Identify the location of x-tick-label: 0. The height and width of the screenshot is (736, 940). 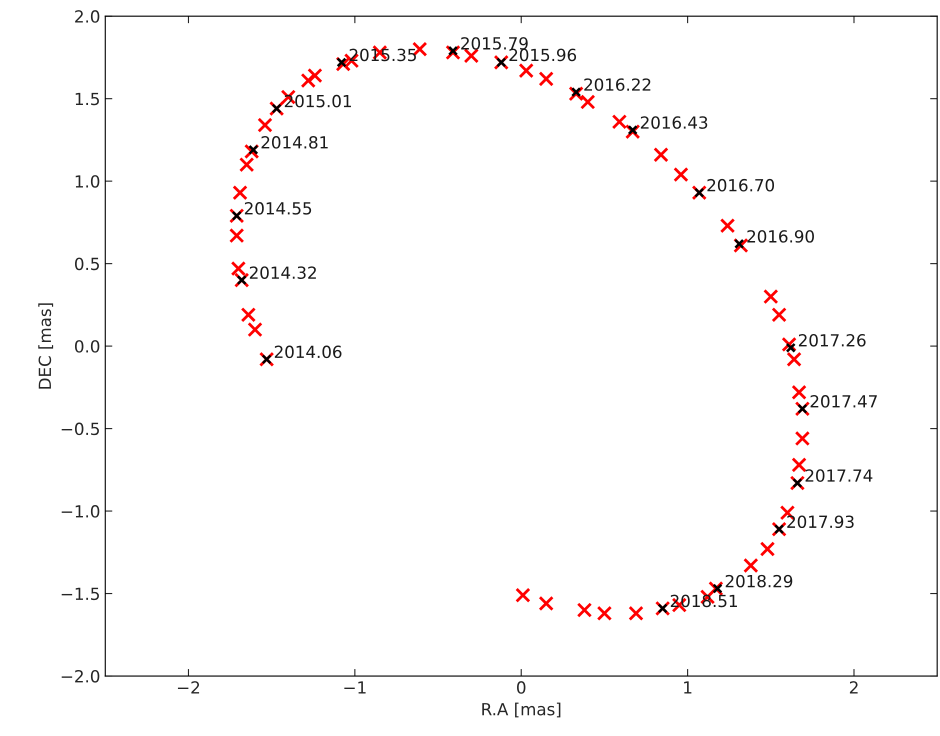
(521, 687).